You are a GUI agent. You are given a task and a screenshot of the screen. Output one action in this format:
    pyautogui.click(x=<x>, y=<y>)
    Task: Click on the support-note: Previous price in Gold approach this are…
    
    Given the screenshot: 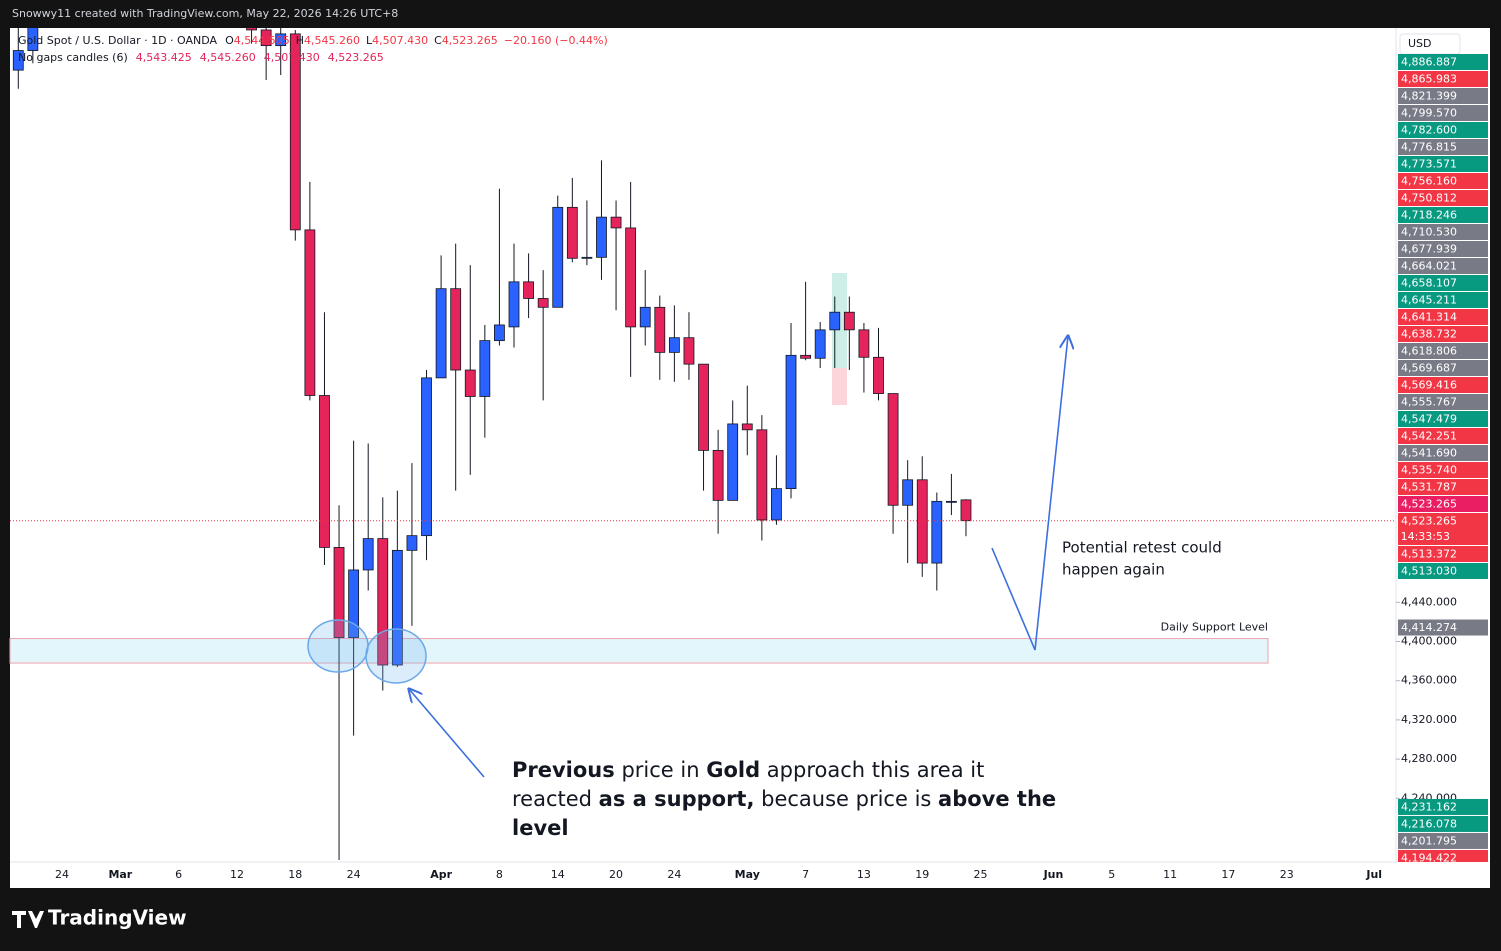 What is the action you would take?
    pyautogui.click(x=748, y=770)
    